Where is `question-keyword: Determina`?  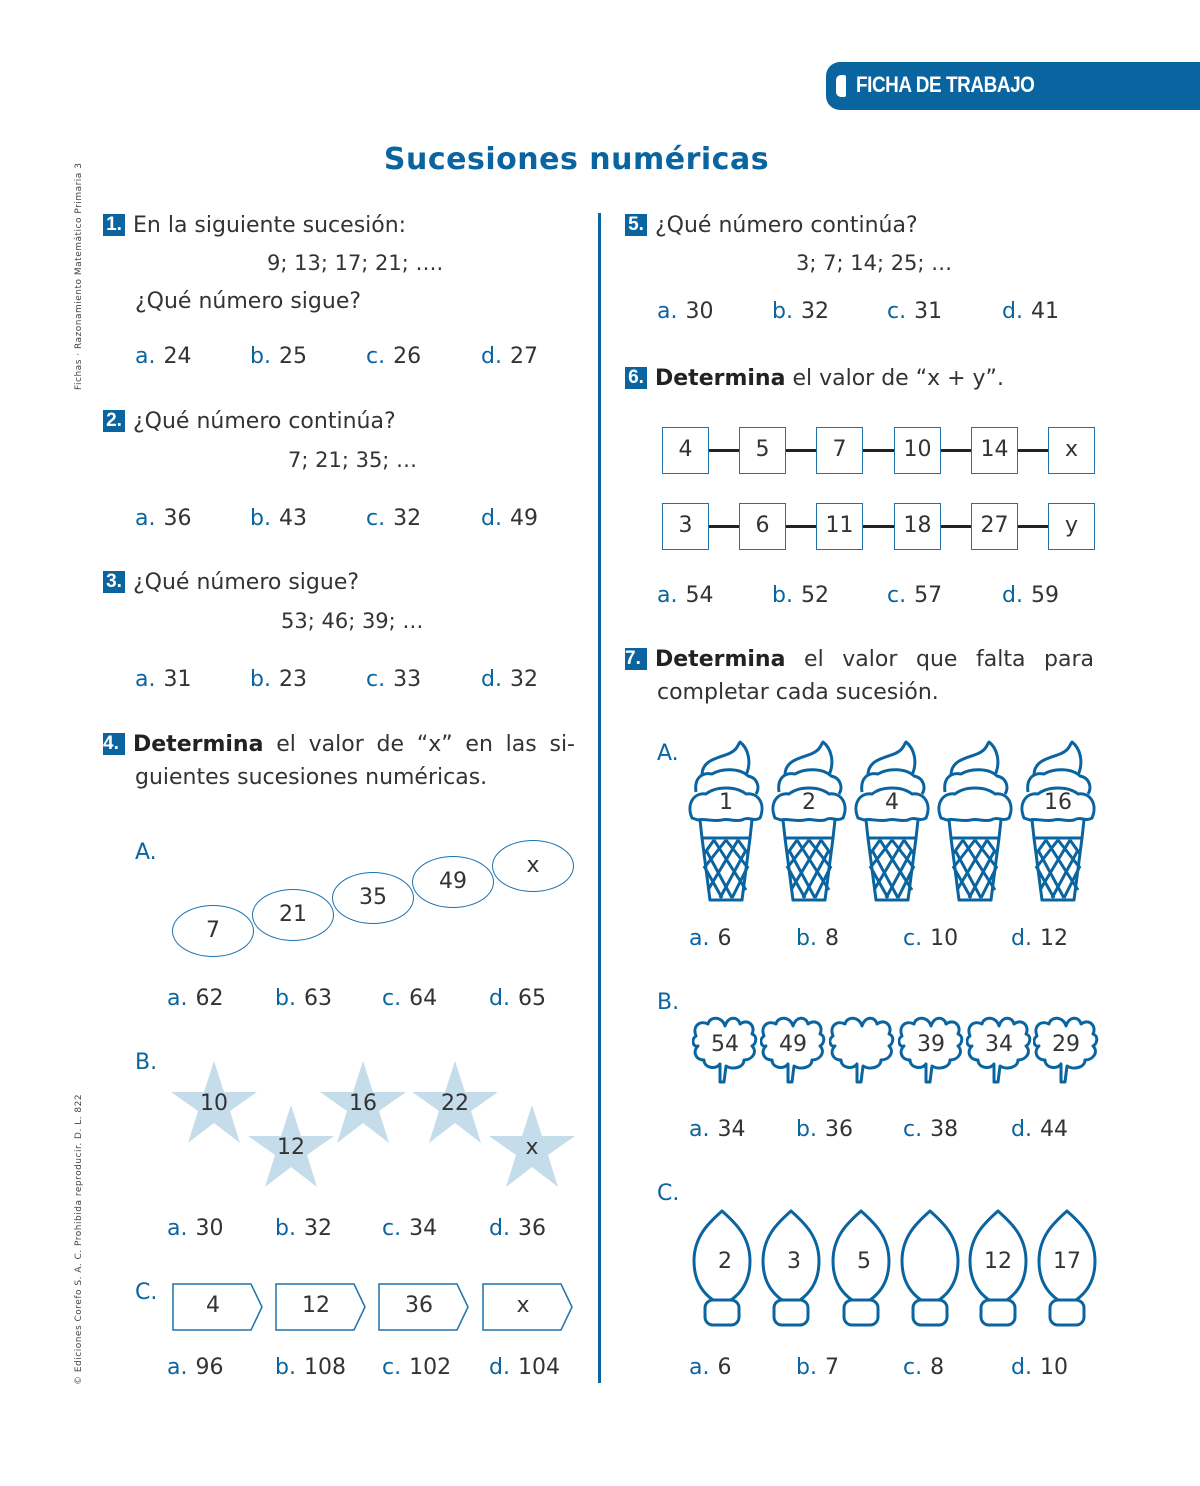
question-keyword: Determina is located at coordinates (720, 659).